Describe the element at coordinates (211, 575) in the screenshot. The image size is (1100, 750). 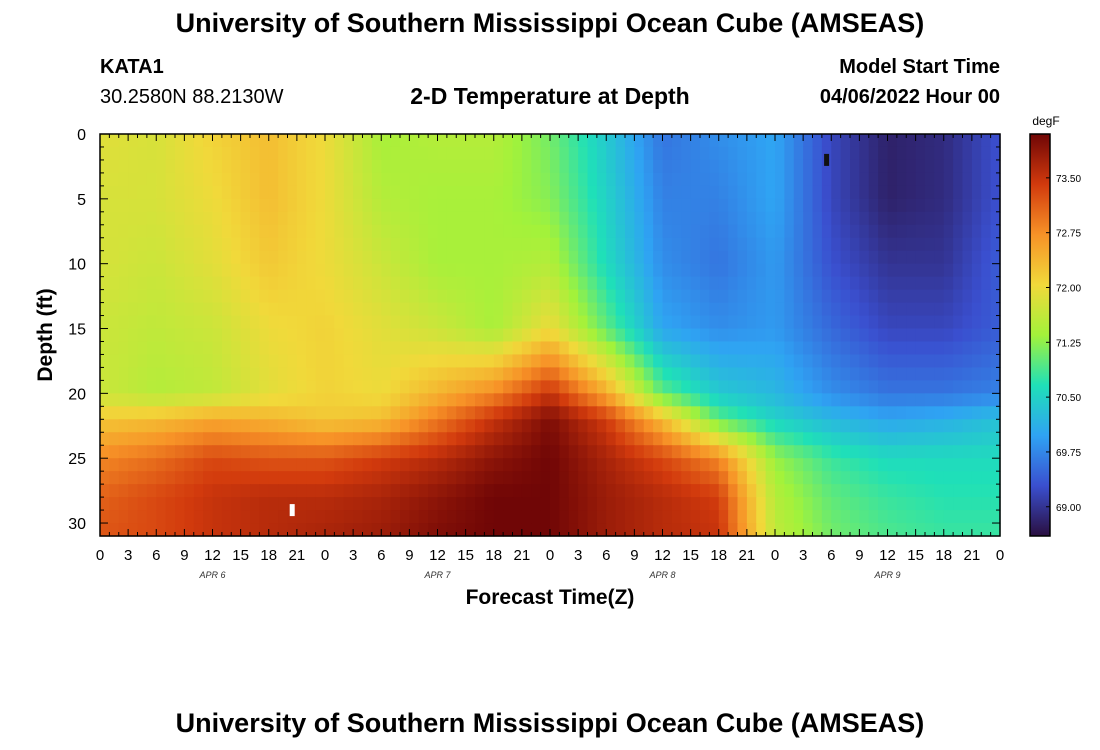
I see `day-label: APR 6` at that location.